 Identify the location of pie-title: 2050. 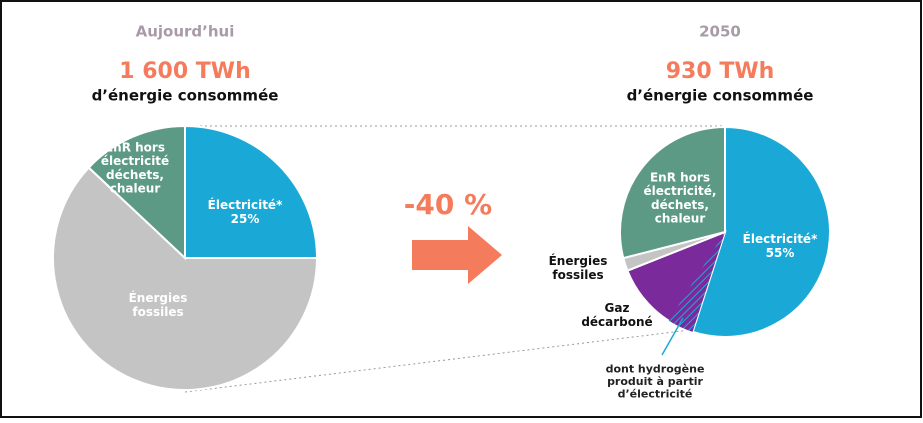
(720, 32).